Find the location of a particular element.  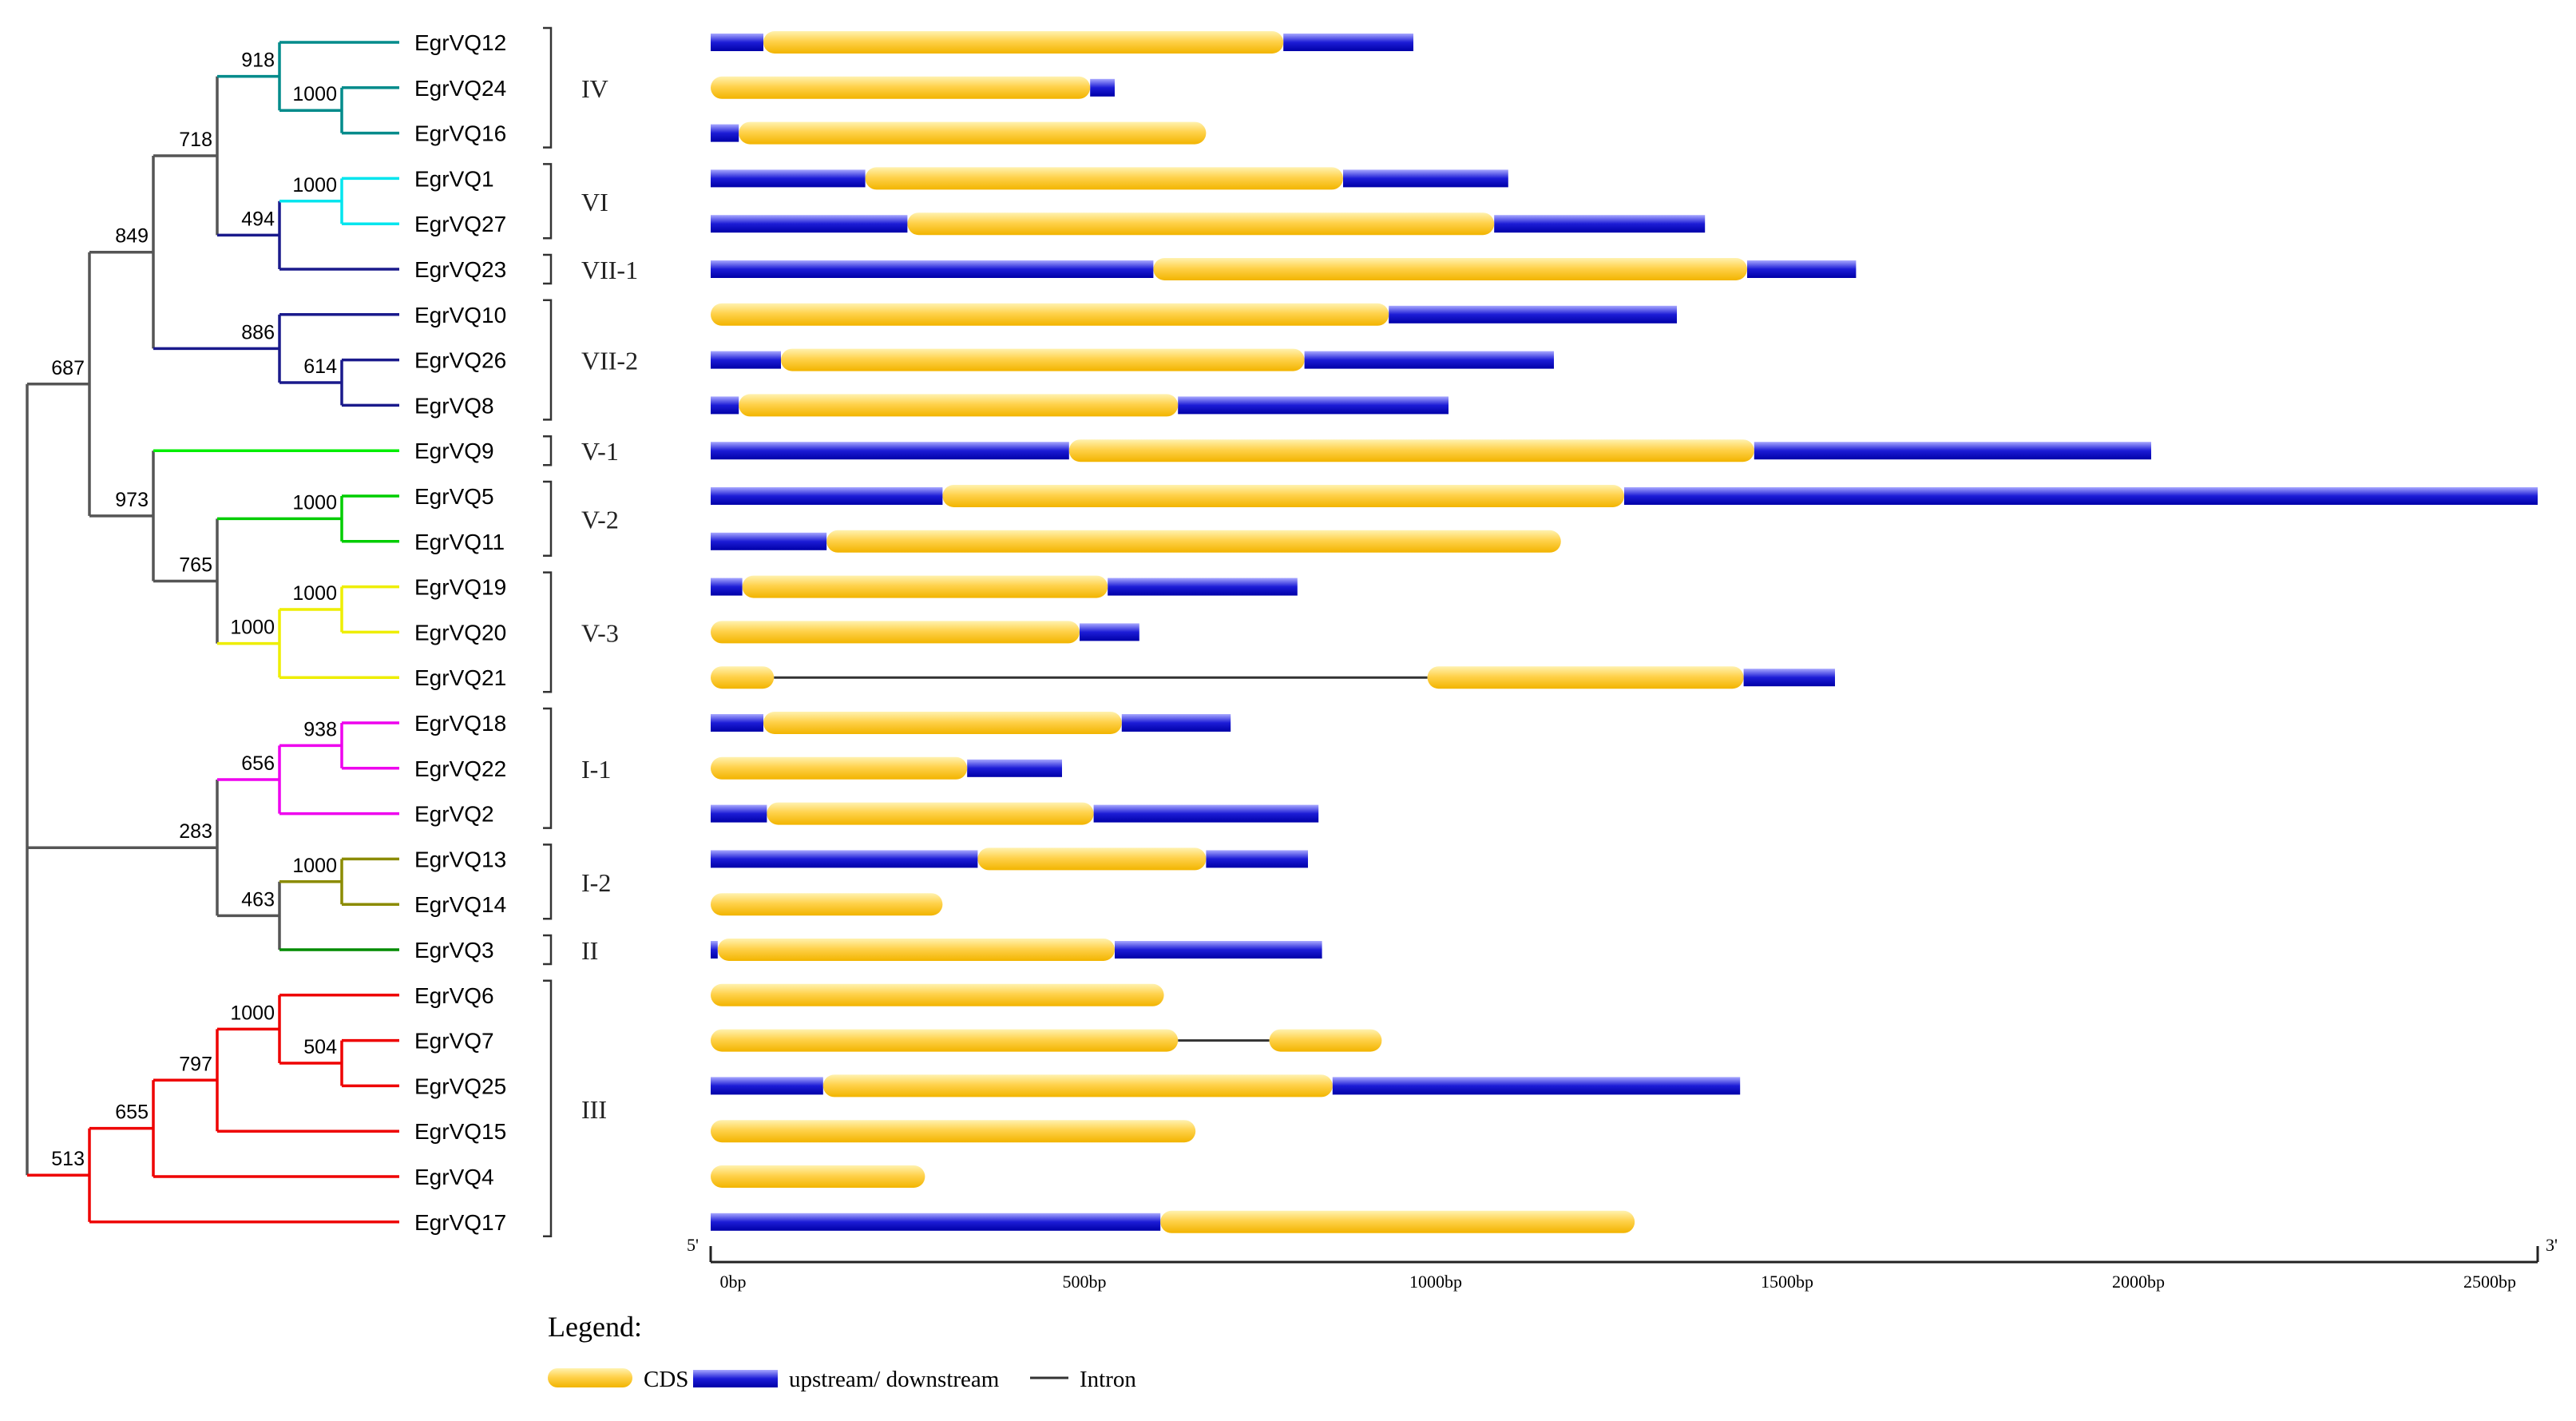

gene-label-egrvq13: EgrVQ13 is located at coordinates (460, 859).